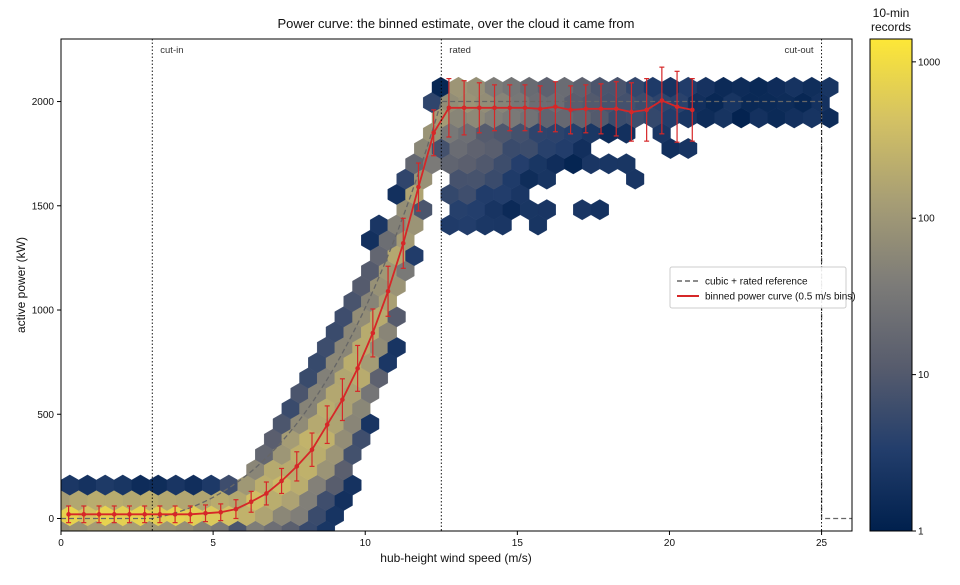 The width and height of the screenshot is (960, 585). What do you see at coordinates (443, 540) in the screenshot?
I see `x-axis: 0 5 10 15 20 25` at bounding box center [443, 540].